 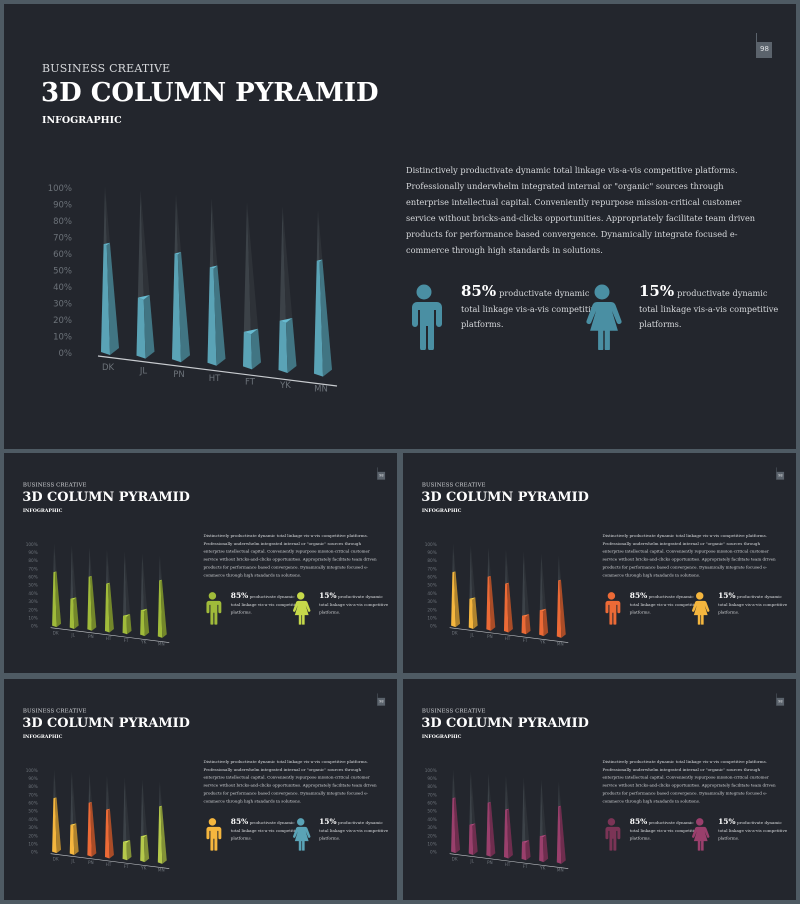 I want to click on stat-value: 15%, so click(x=657, y=291).